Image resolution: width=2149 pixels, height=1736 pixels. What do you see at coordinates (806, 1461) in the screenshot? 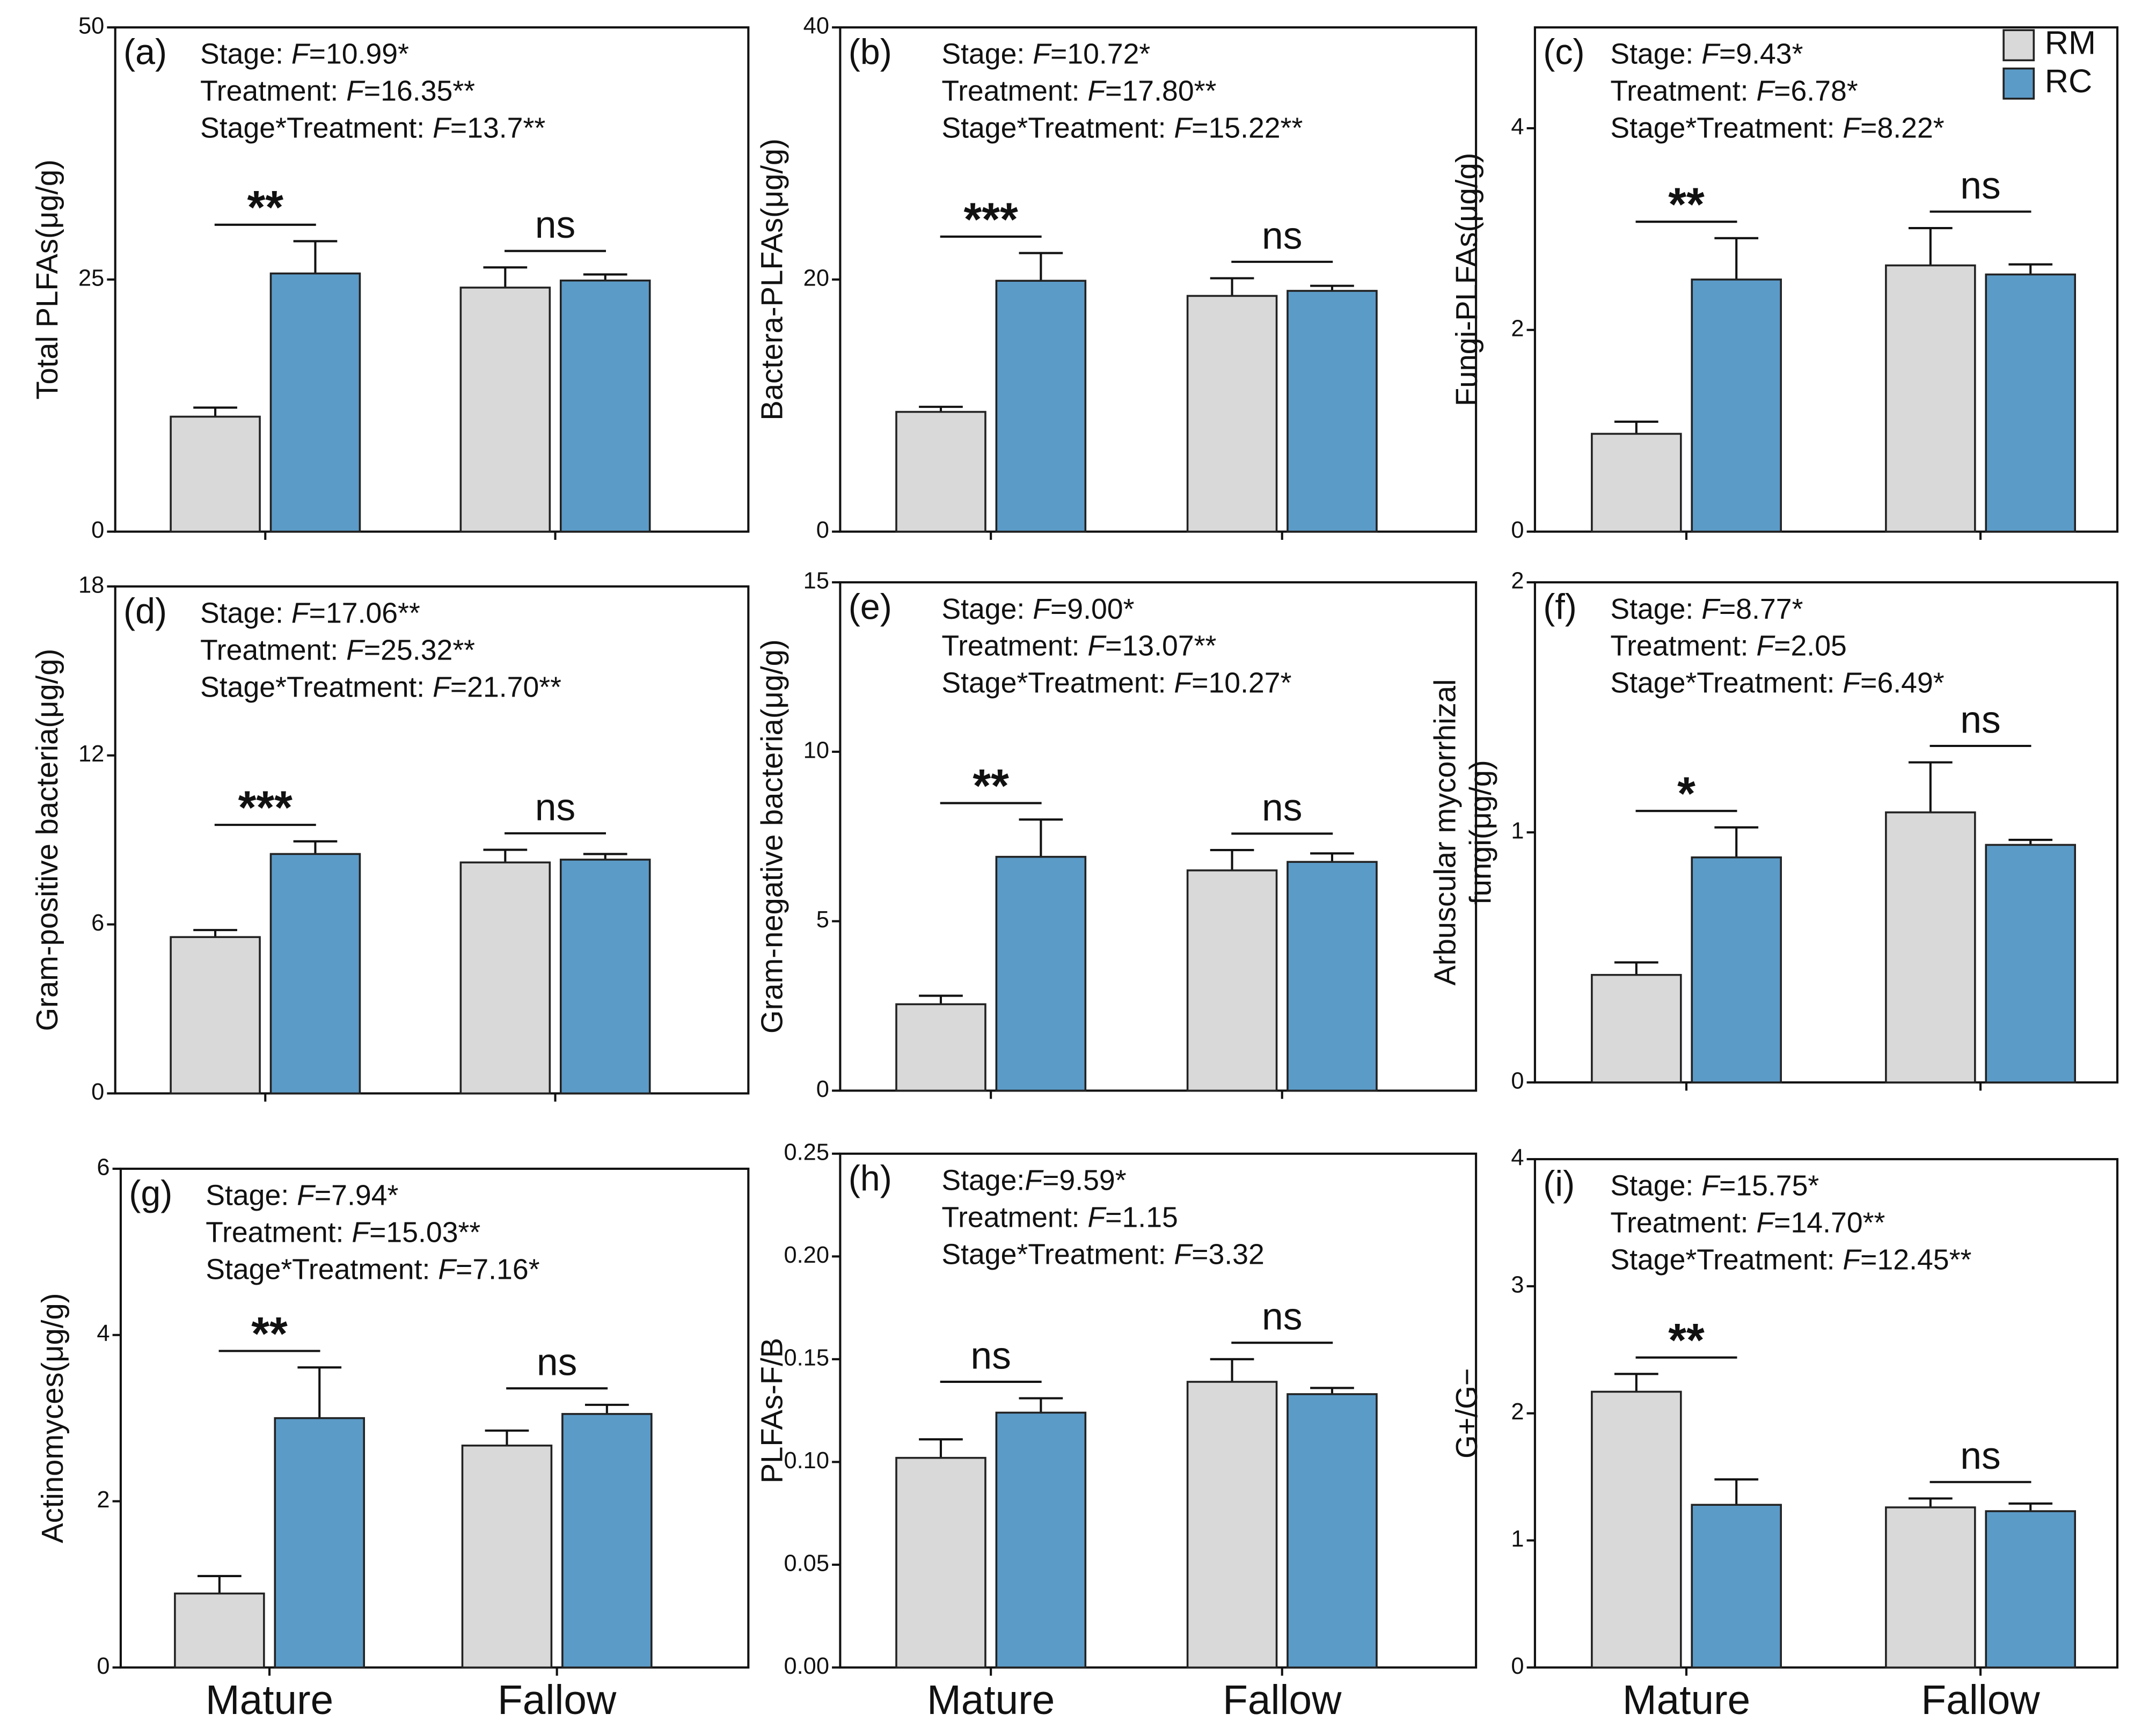
I see `y-tick-label: 0.10` at bounding box center [806, 1461].